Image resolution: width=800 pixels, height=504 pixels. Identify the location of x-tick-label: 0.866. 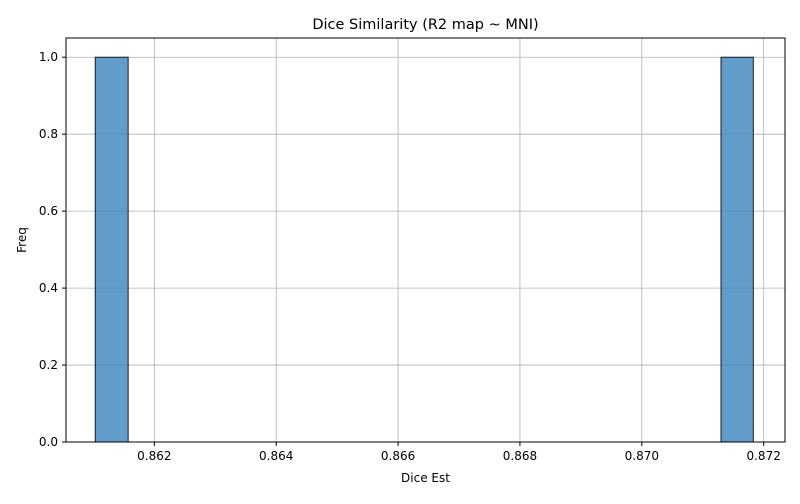
(398, 456).